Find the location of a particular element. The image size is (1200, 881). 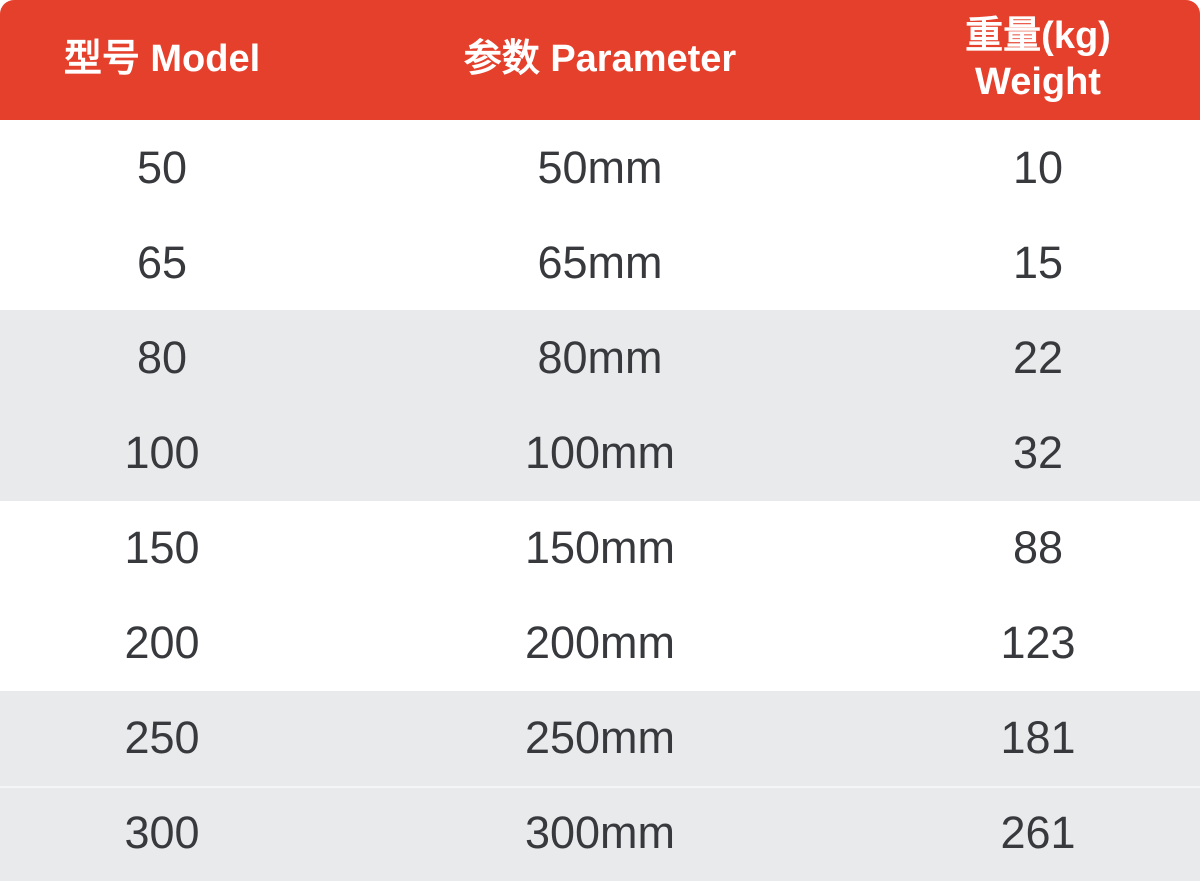

parameter-cell: 50mm is located at coordinates (600, 167).